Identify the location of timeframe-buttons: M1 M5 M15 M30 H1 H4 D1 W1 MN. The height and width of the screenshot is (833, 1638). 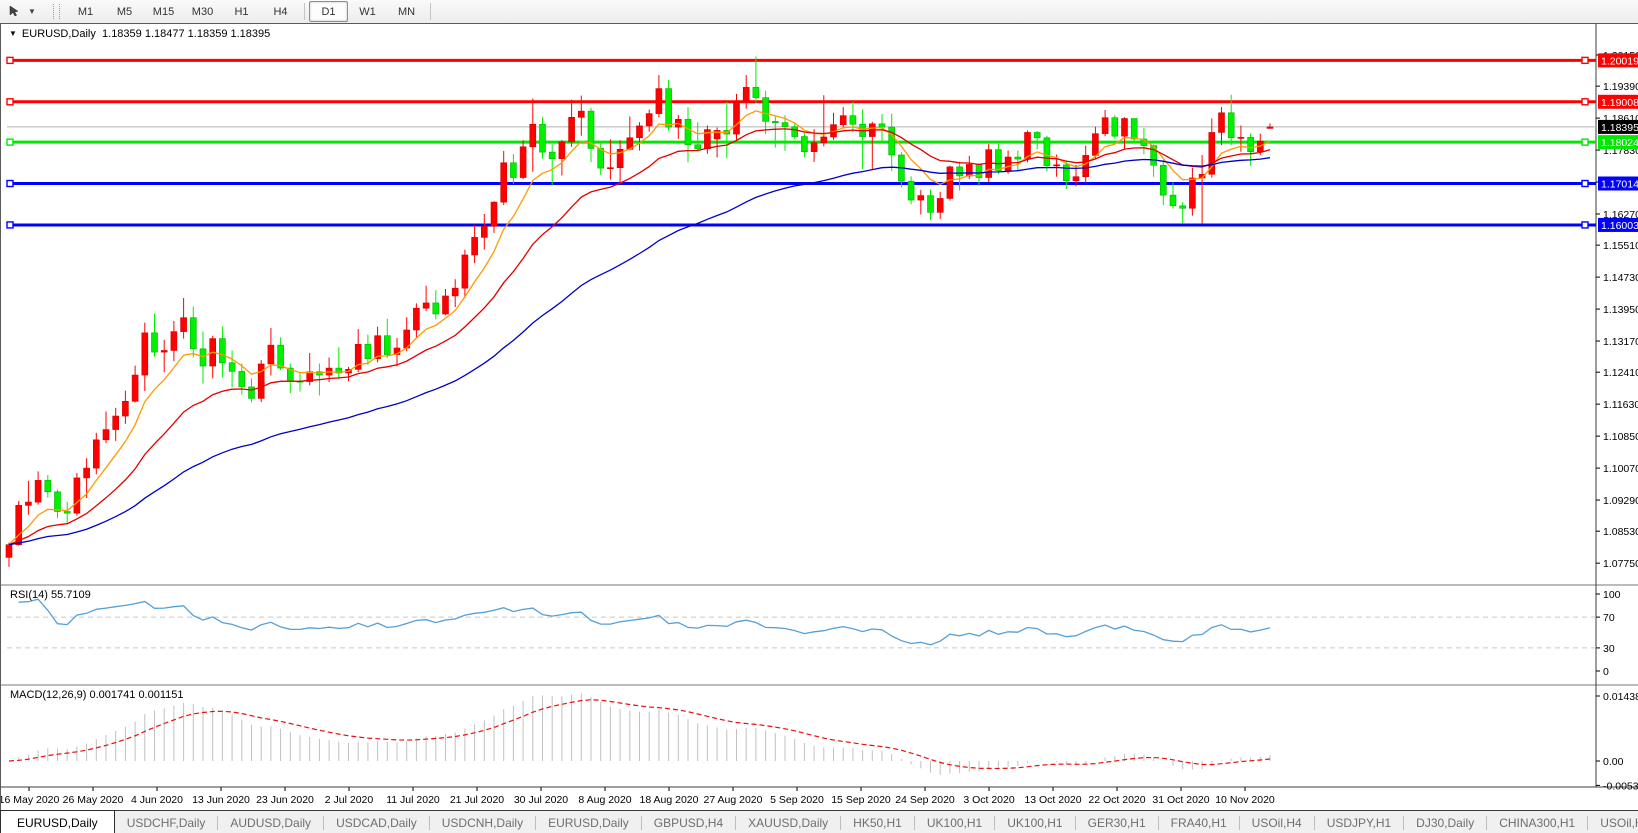
(246, 11).